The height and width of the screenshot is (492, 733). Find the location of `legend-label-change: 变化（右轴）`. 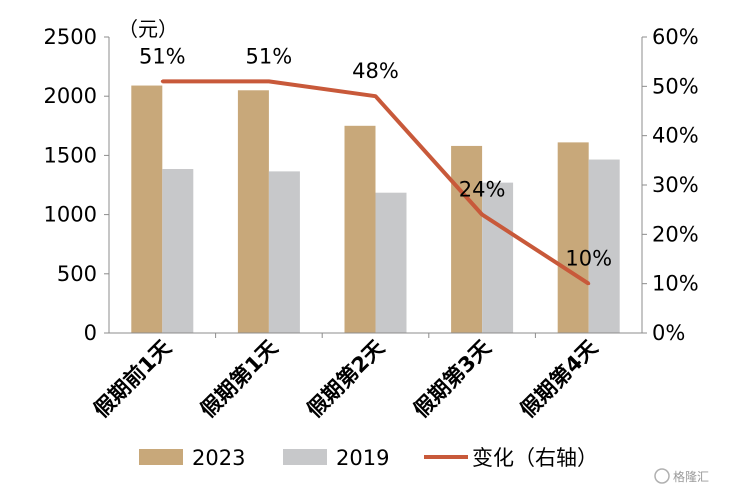

legend-label-change: 变化（右轴） is located at coordinates (535, 458).